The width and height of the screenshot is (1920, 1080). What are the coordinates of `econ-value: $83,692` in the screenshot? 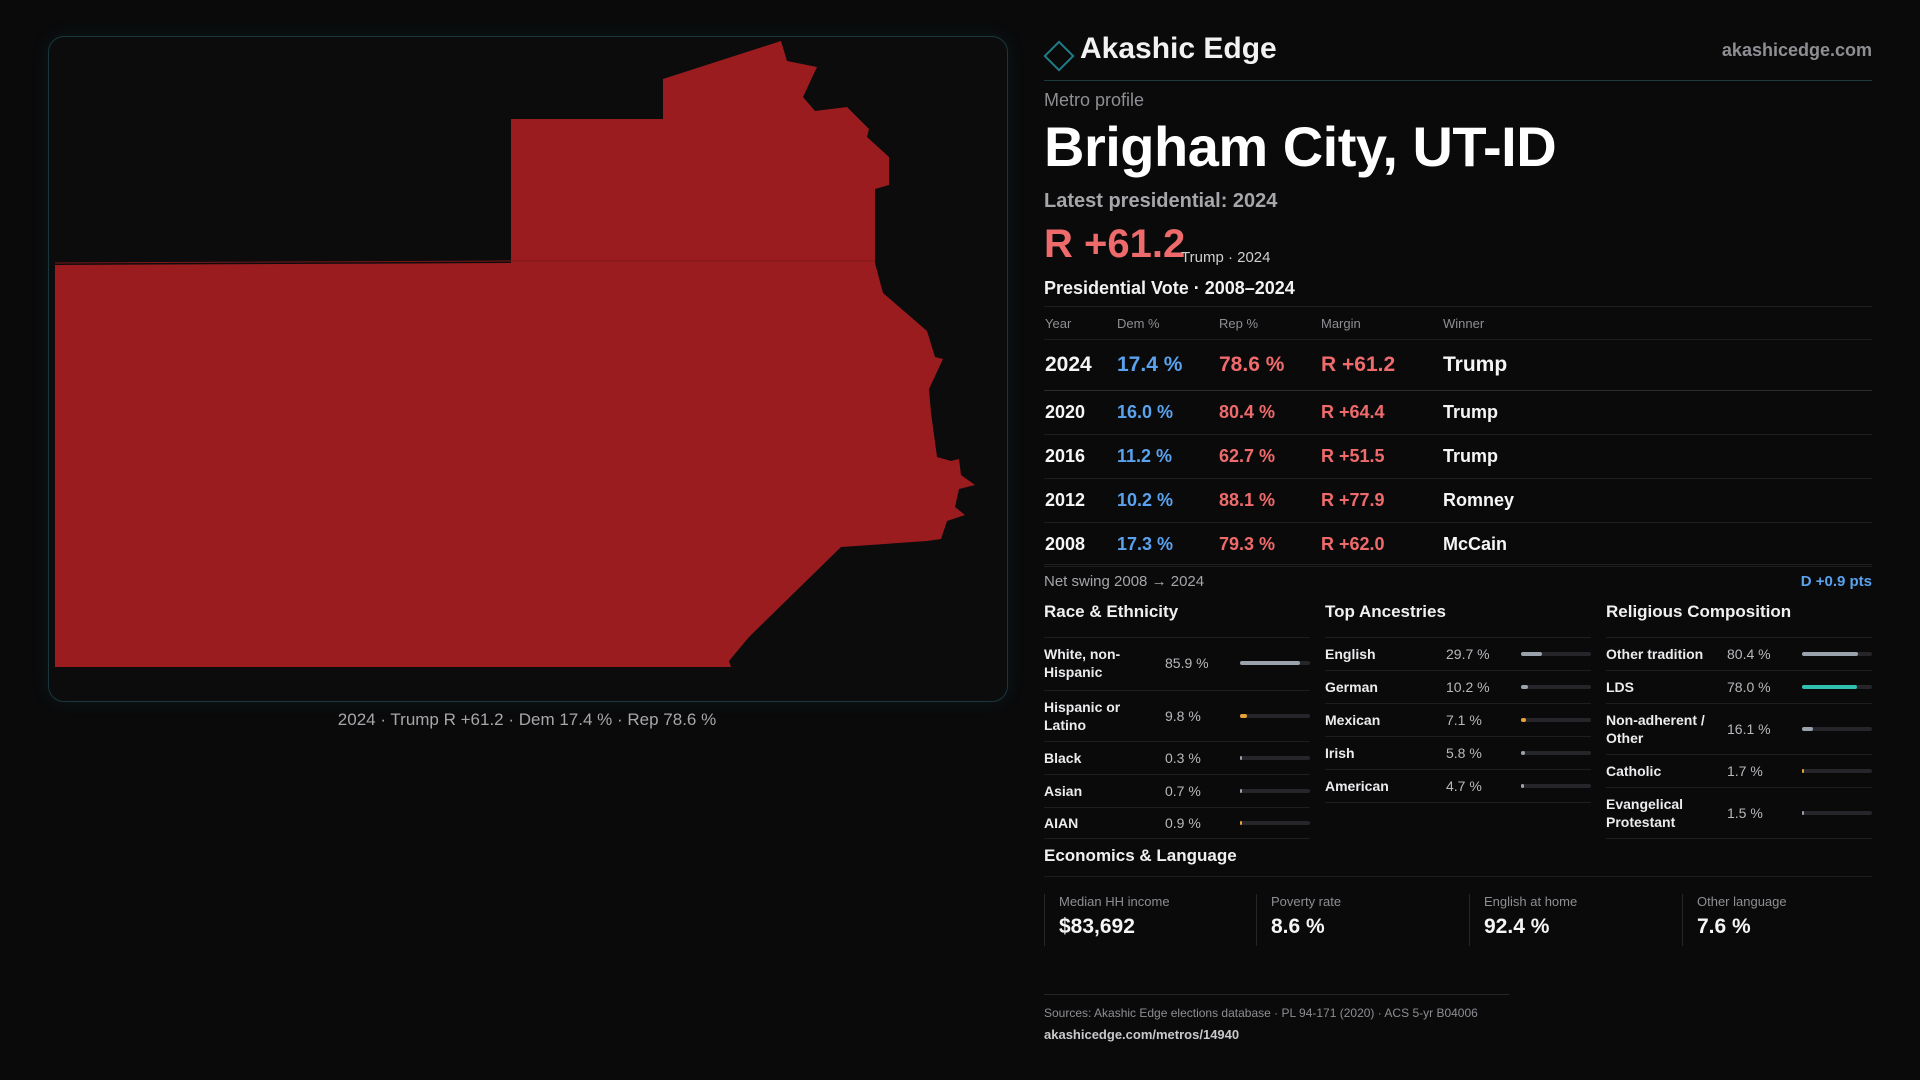 It's located at (1097, 926).